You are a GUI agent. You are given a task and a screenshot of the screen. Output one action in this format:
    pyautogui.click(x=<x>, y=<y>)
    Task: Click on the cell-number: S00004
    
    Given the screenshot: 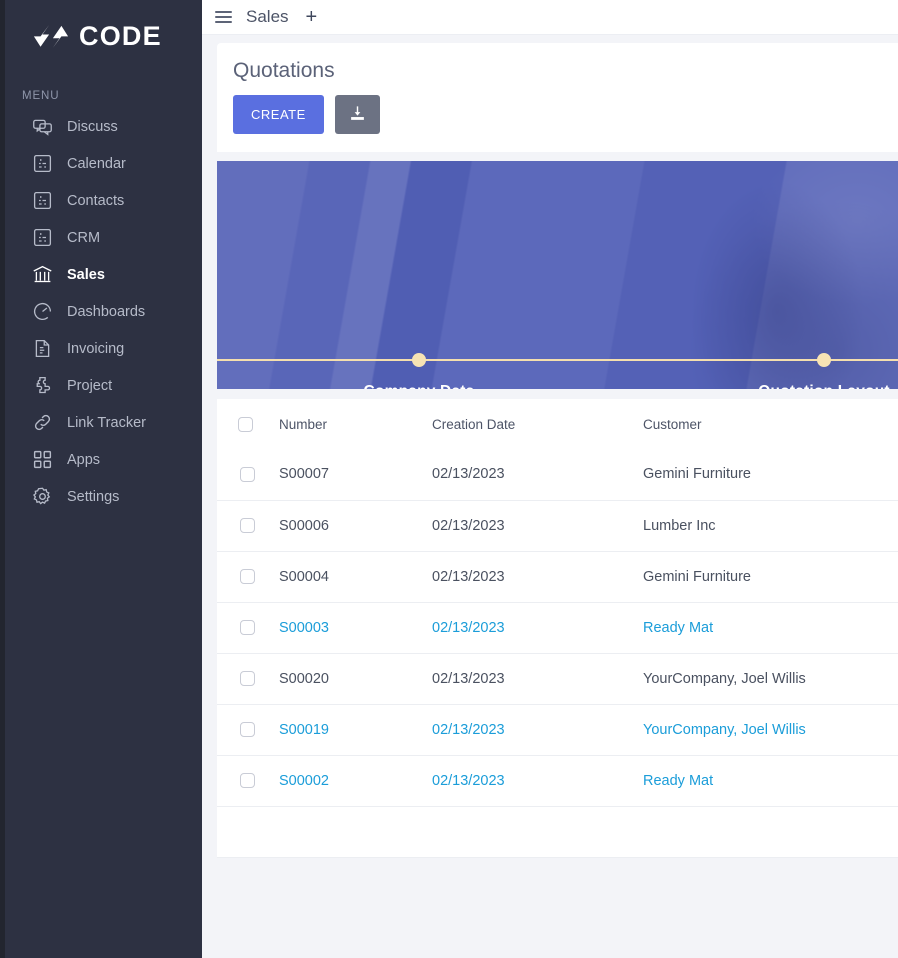 What is the action you would take?
    pyautogui.click(x=355, y=577)
    